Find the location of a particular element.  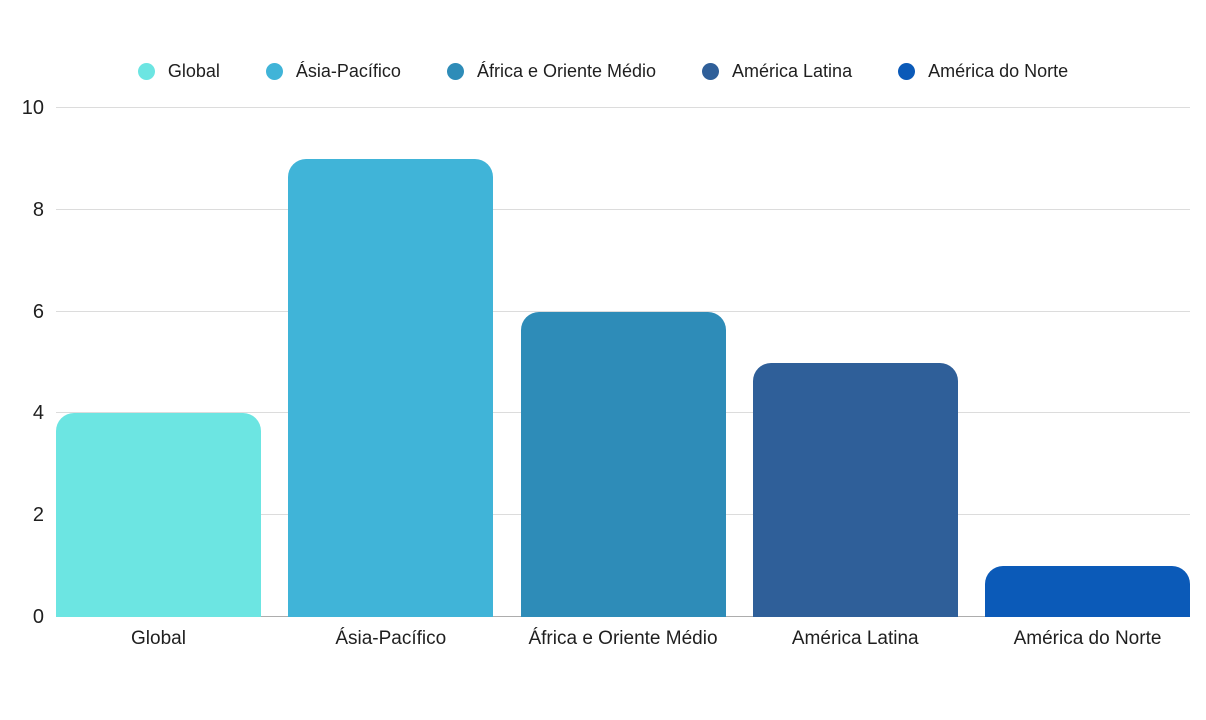

legend-item-4: América do Norte is located at coordinates (983, 71).